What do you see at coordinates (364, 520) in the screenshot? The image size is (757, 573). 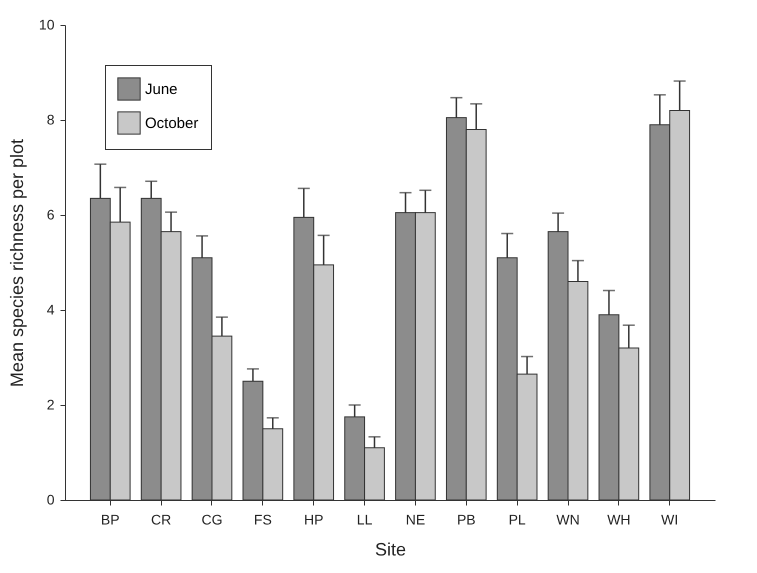 I see `x-tick-label: LL` at bounding box center [364, 520].